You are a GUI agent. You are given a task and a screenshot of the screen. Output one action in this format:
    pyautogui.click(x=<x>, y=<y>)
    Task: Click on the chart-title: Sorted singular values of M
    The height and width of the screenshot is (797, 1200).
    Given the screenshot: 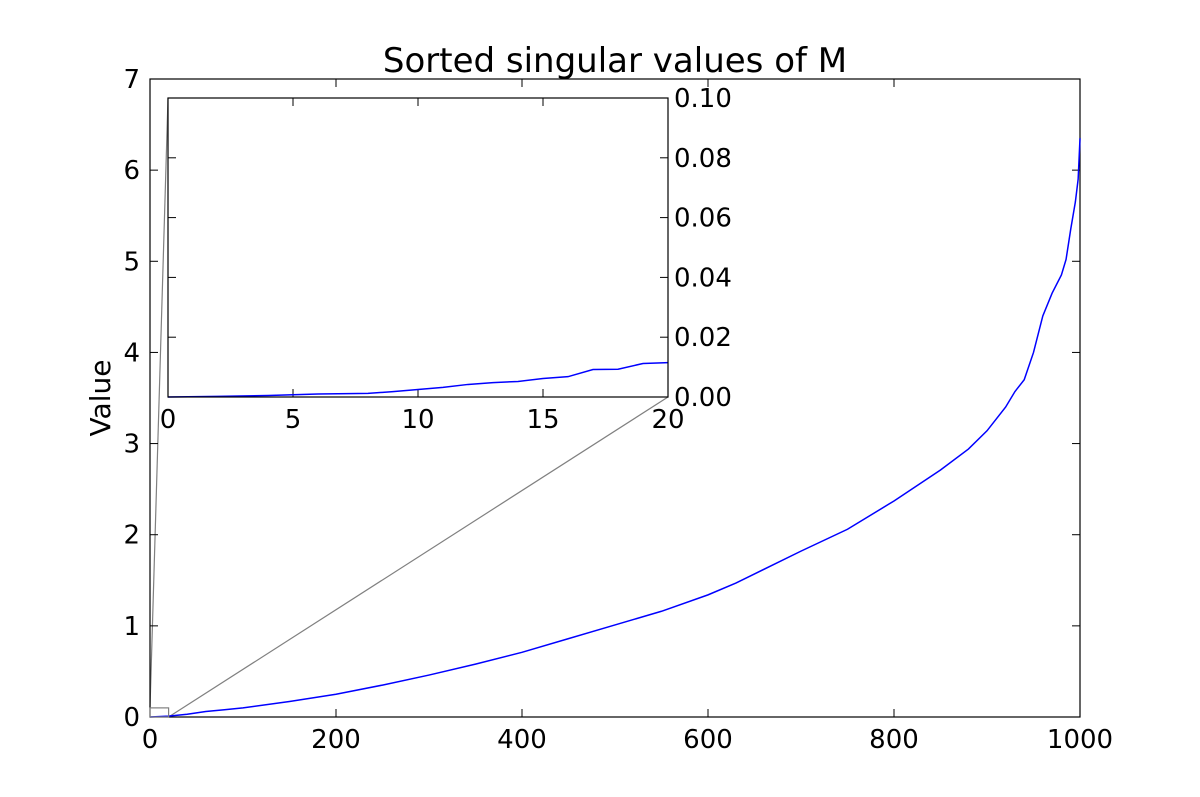 What is the action you would take?
    pyautogui.click(x=615, y=61)
    